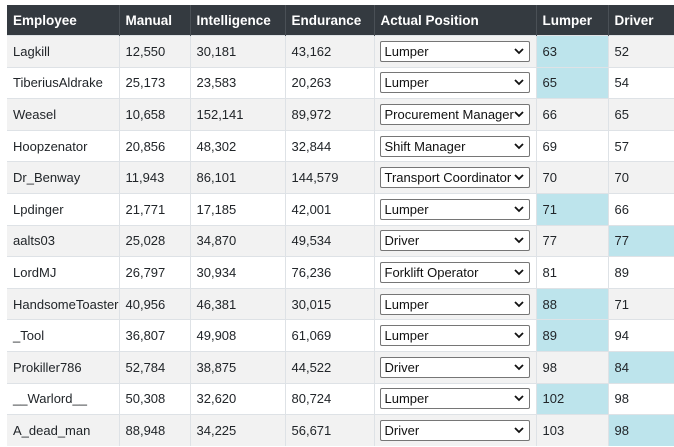 This screenshot has width=674, height=447. What do you see at coordinates (641, 20) in the screenshot?
I see `header-driver: Driver` at bounding box center [641, 20].